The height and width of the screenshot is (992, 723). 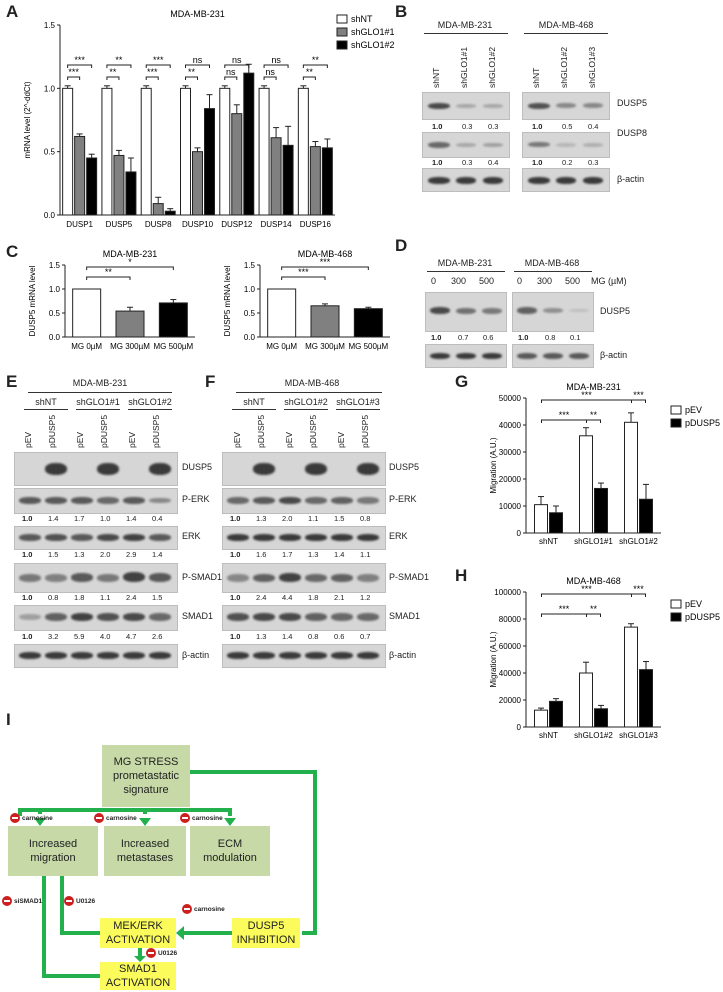 What do you see at coordinates (529, 281) in the screenshot?
I see `blot-d-doses: 0 300 500 0 300 500 MG (µM)` at bounding box center [529, 281].